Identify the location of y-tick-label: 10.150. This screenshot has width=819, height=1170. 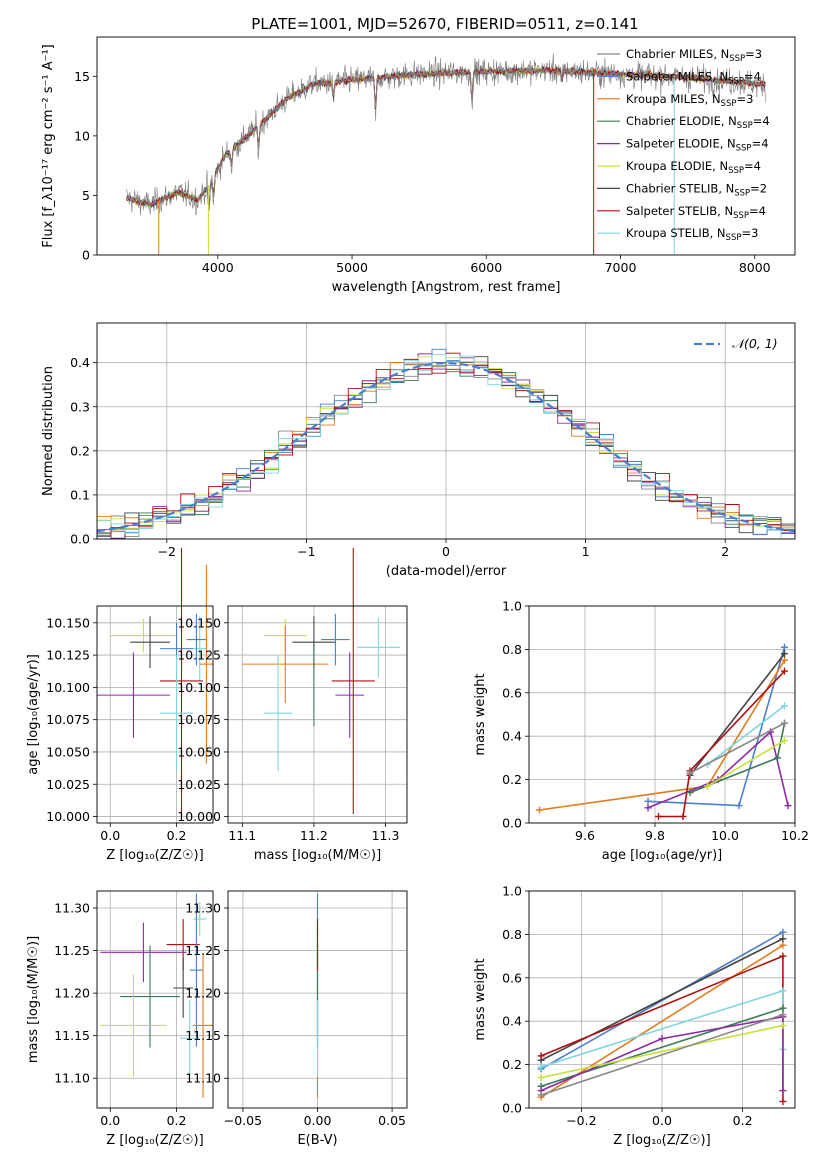
(199, 622).